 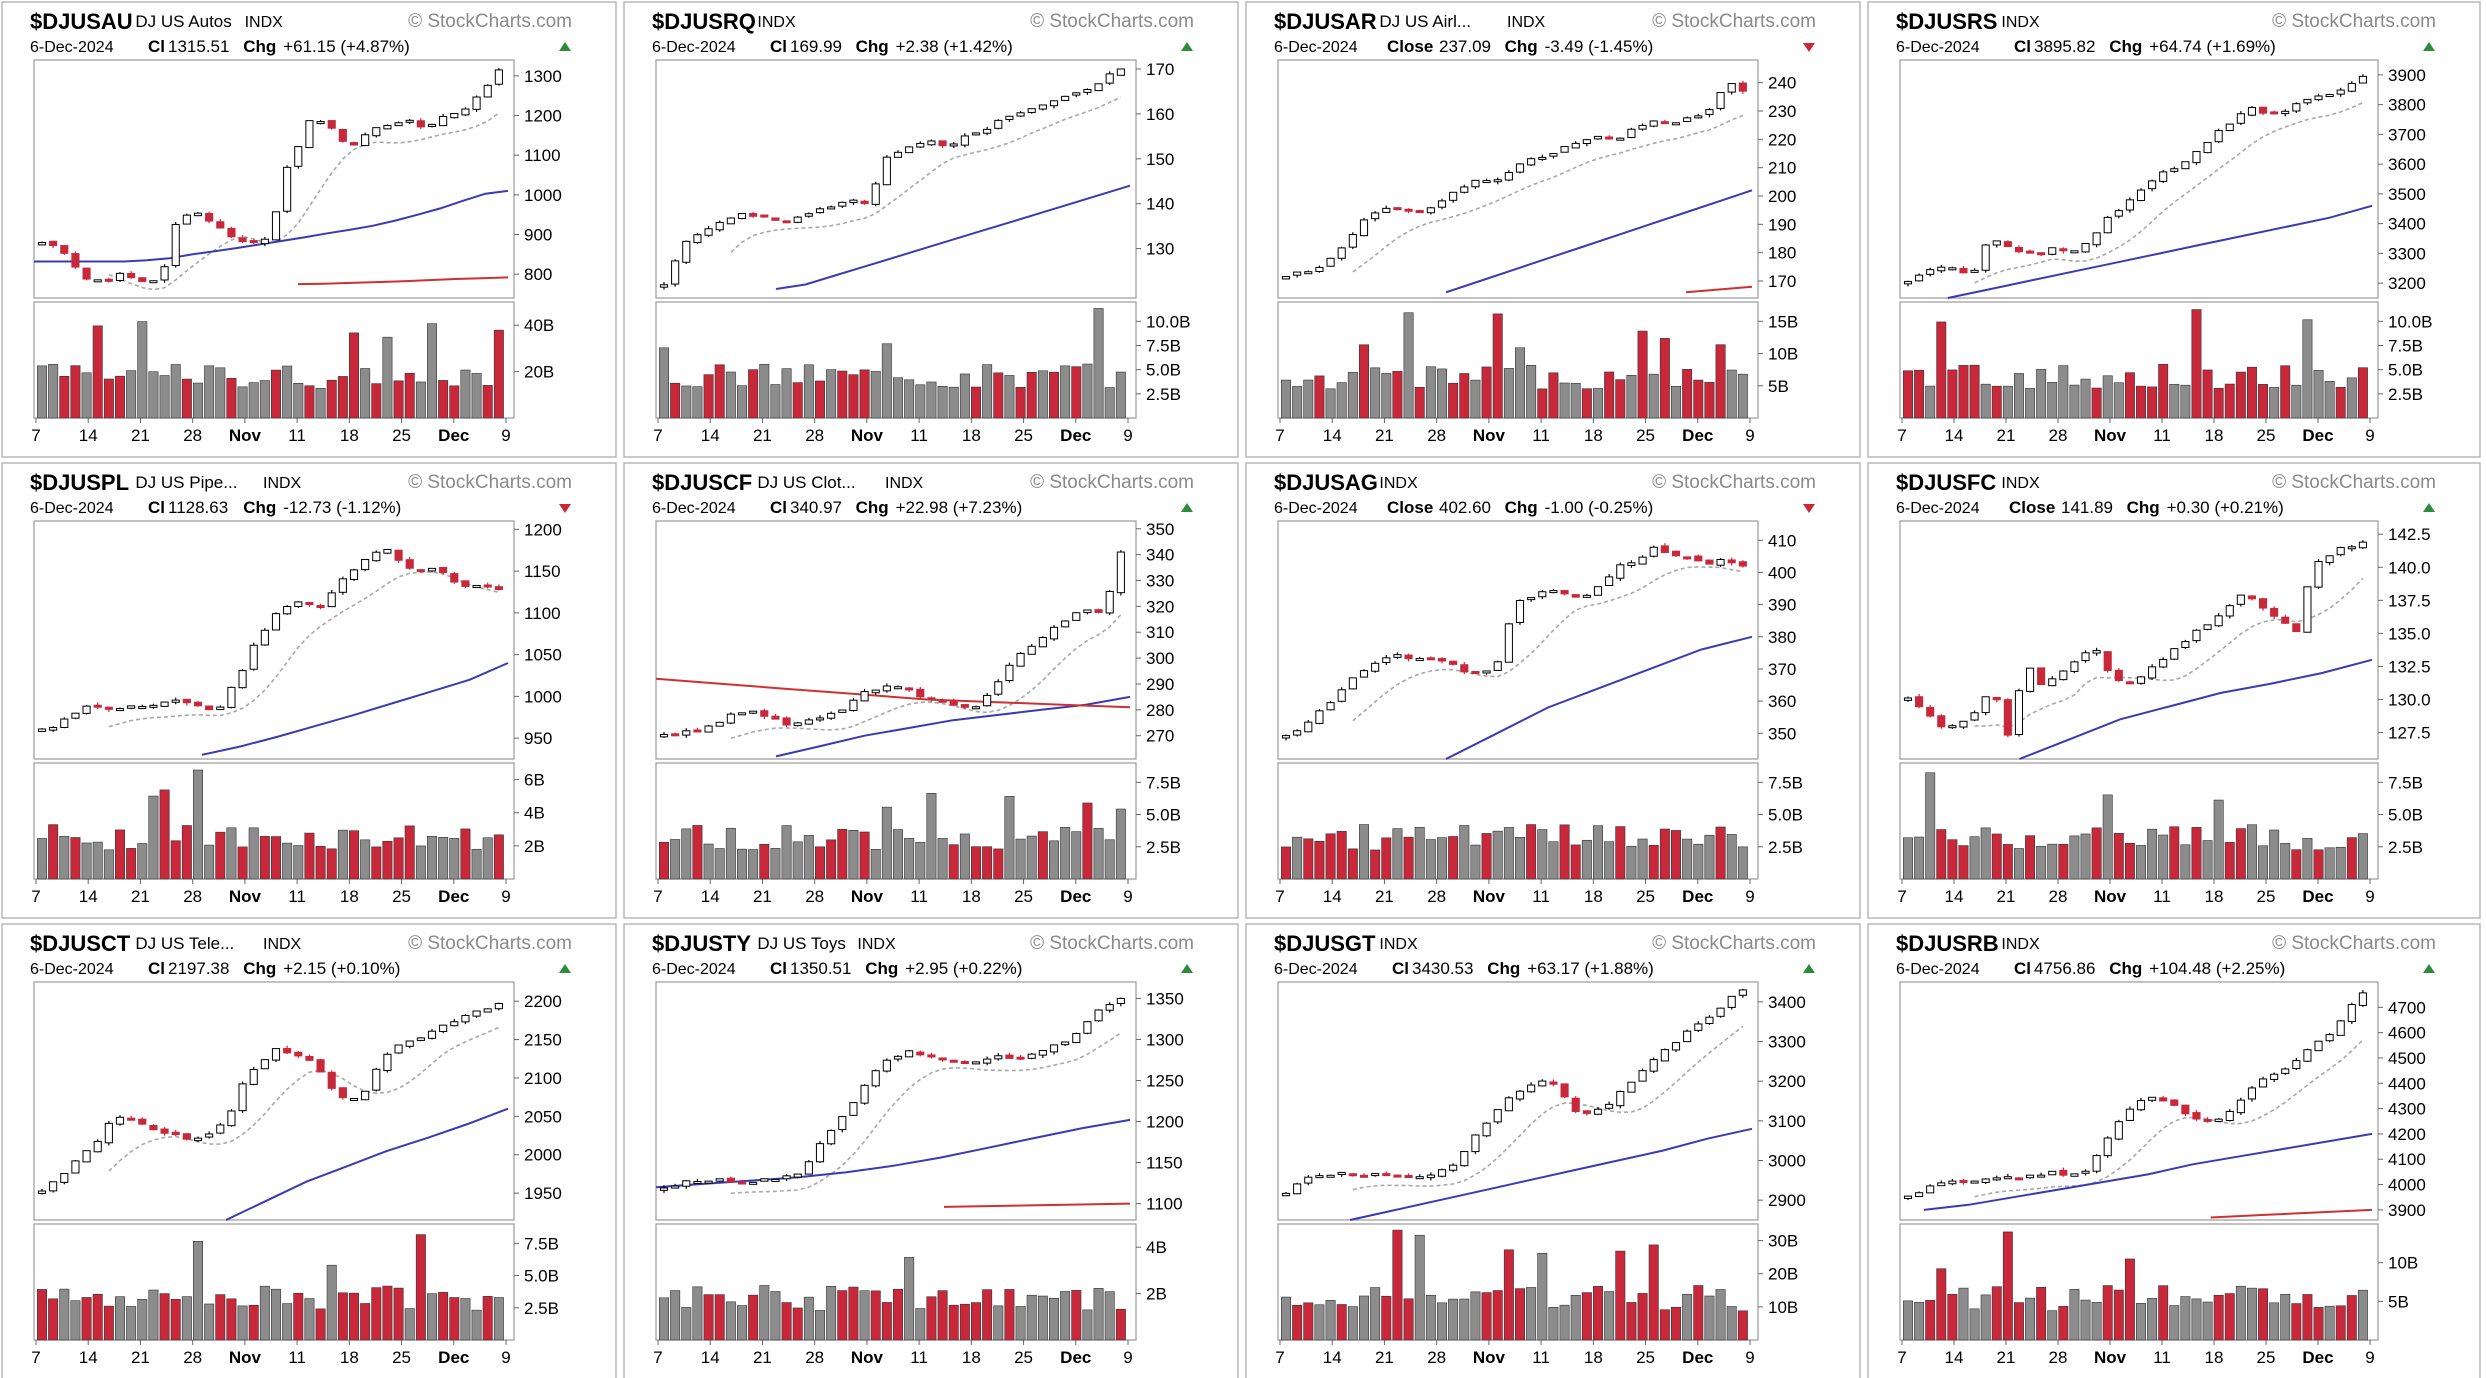 I want to click on price-tick-label: 137.5, so click(x=2409, y=600).